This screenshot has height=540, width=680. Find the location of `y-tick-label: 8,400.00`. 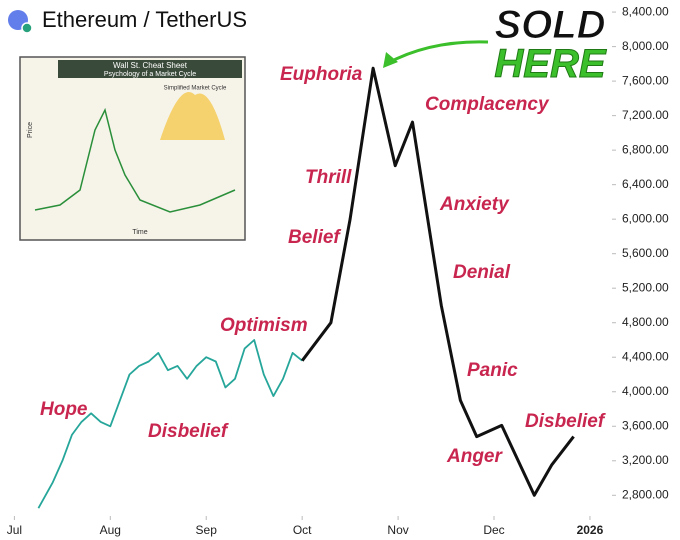

y-tick-label: 8,400.00 is located at coordinates (645, 11).